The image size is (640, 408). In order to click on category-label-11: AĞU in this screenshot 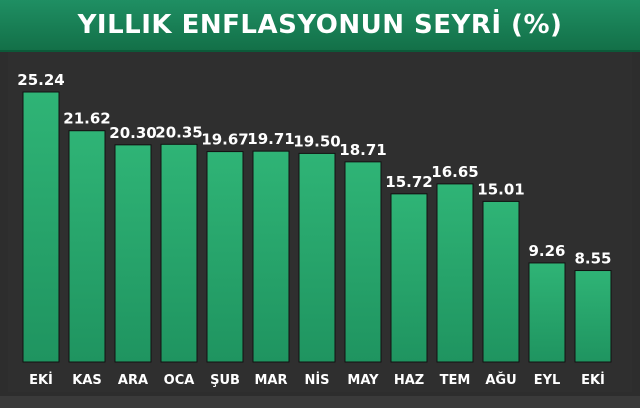, I will do `click(500, 380)`.